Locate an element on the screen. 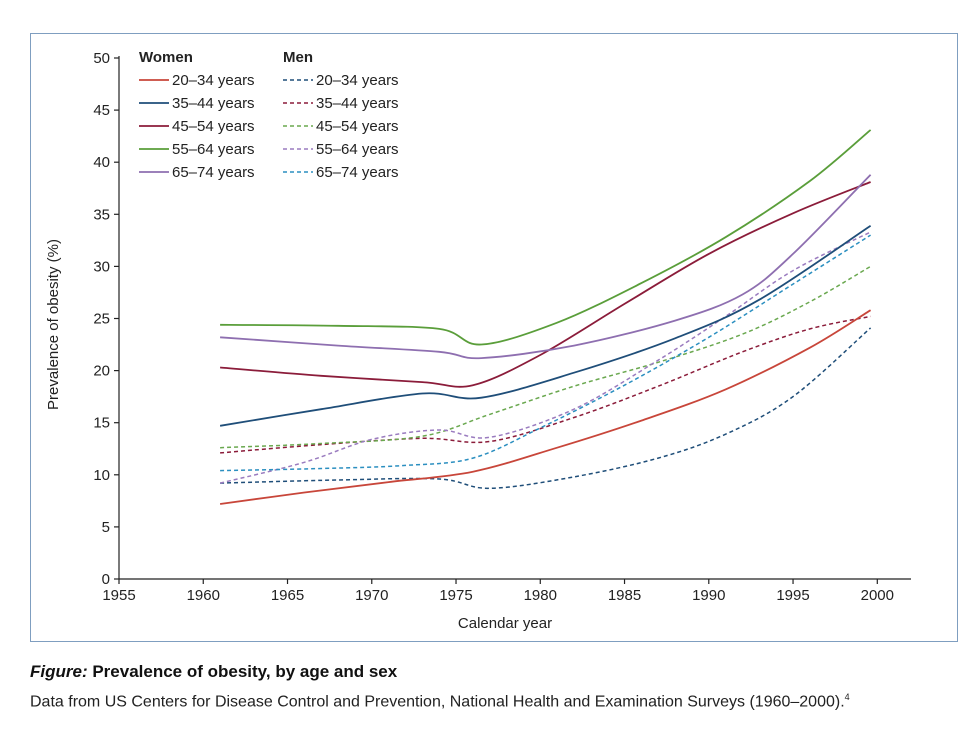 The width and height of the screenshot is (960, 734). x-tick-label: 1985 is located at coordinates (624, 595).